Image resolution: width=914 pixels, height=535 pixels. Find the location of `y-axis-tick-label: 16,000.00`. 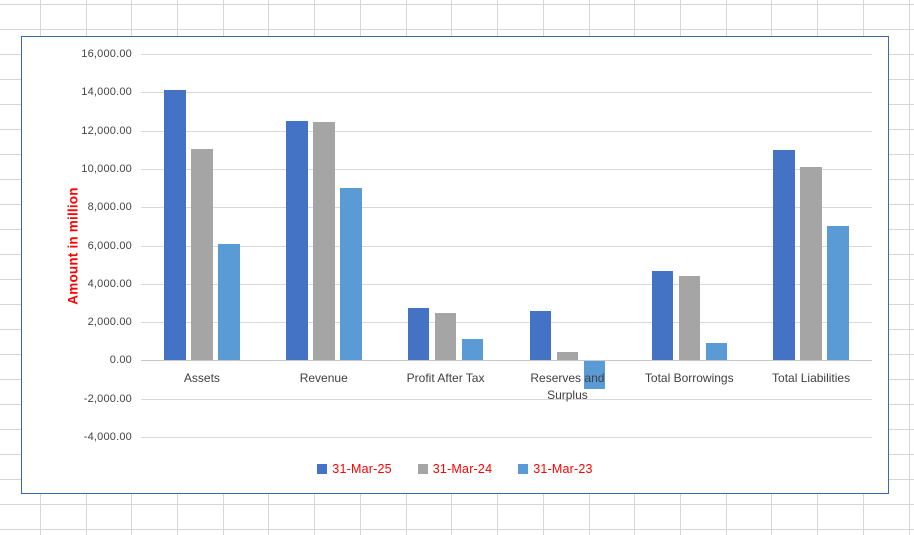

y-axis-tick-label: 16,000.00 is located at coordinates (106, 54).